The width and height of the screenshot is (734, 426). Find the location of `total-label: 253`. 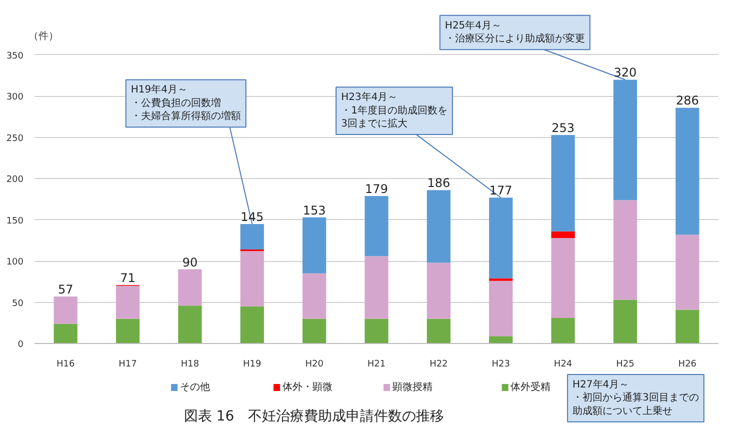

total-label: 253 is located at coordinates (563, 127).